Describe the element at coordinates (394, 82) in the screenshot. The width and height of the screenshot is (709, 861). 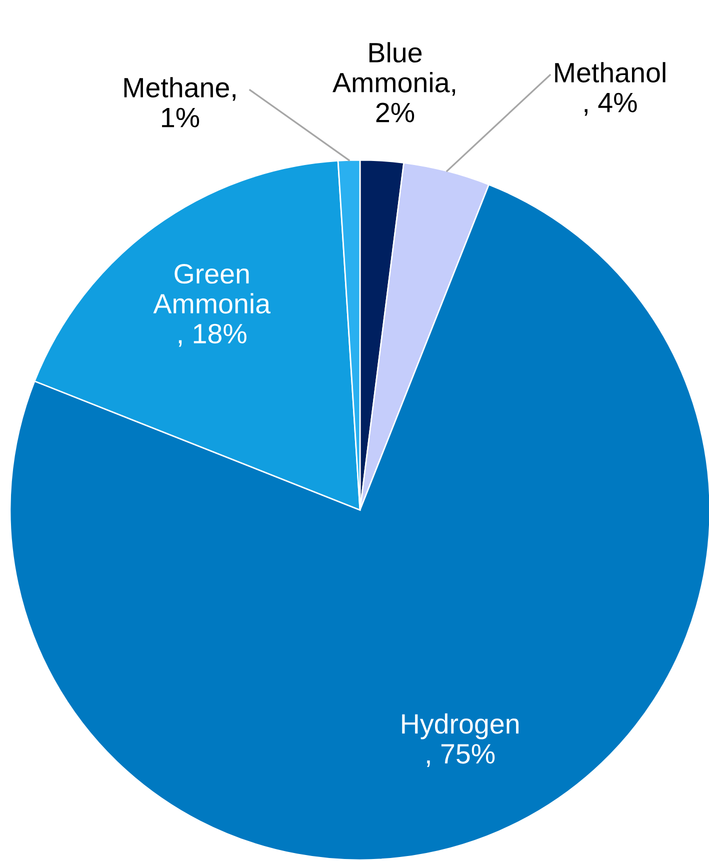
I see `slice-label: Blue Ammonia, 2%` at that location.